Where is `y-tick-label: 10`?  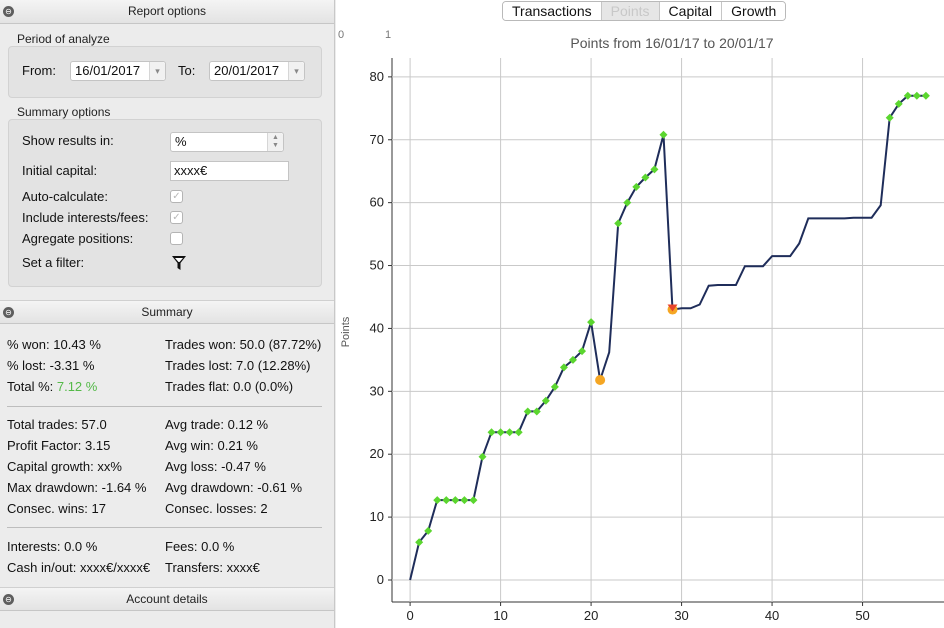 y-tick-label: 10 is located at coordinates (377, 516).